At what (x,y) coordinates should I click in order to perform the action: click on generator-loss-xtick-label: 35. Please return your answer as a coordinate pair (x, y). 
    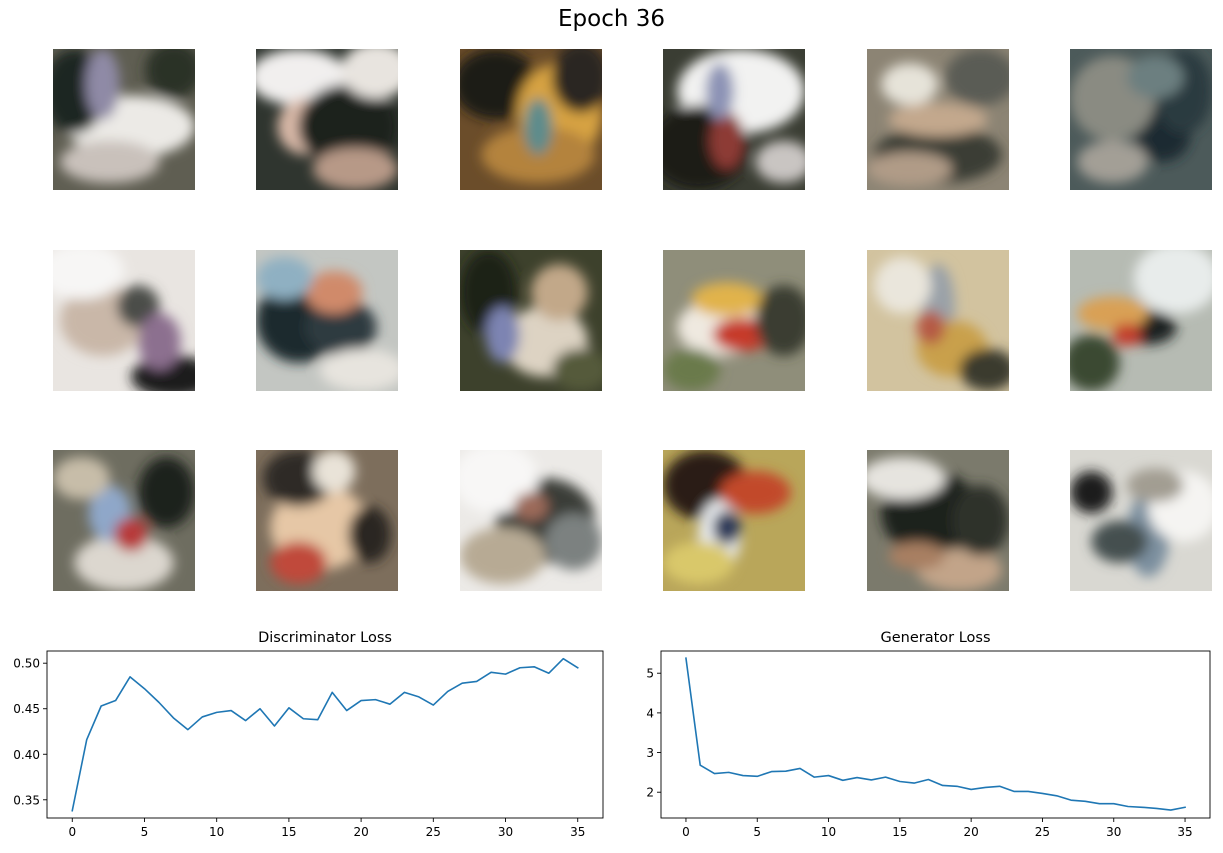
    Looking at the image, I should click on (1184, 832).